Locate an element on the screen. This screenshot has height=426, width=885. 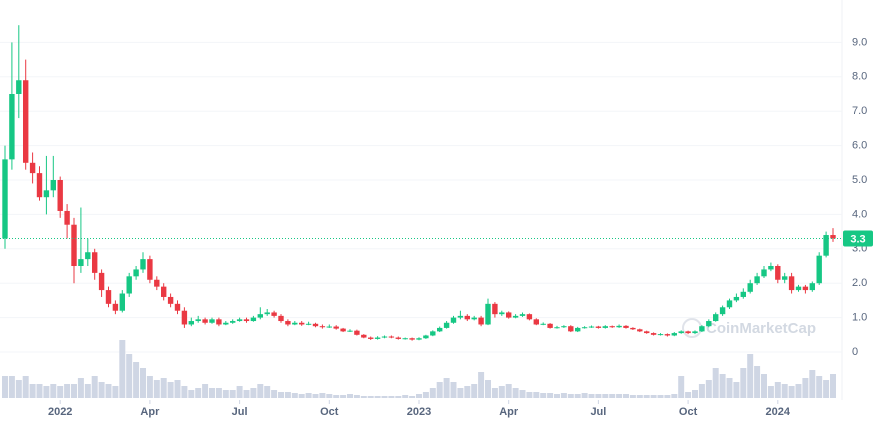
x-tick-label: Jul is located at coordinates (240, 412).